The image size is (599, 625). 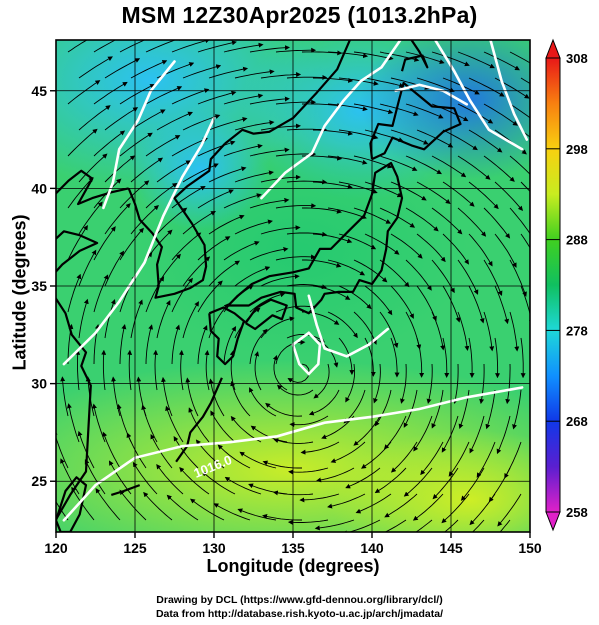 What do you see at coordinates (299, 15) in the screenshot?
I see `page-title: MSM 12Z30Apr2025 (1013.2hPa)` at bounding box center [299, 15].